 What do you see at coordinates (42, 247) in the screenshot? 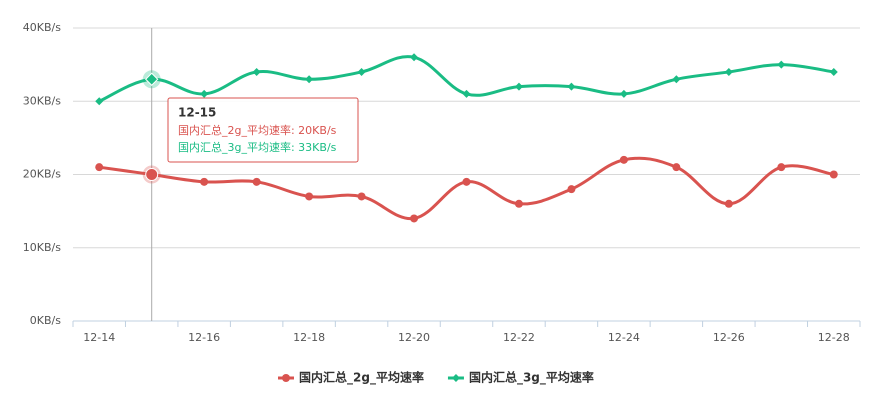
I see `y-tick-label: 10KB/s` at bounding box center [42, 247].